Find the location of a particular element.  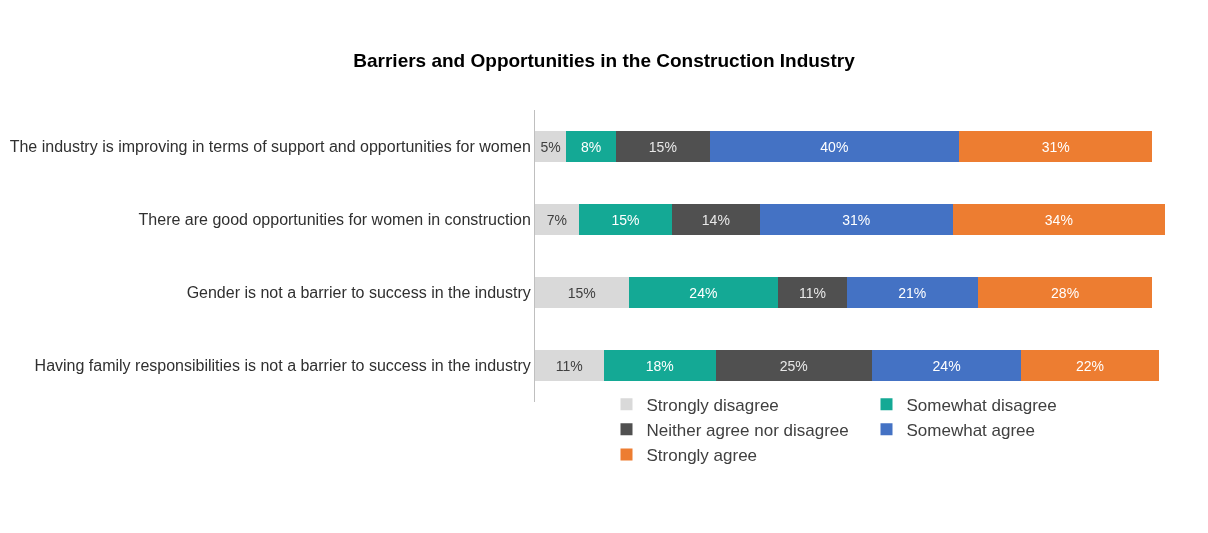

data-label: 40% is located at coordinates (834, 146).